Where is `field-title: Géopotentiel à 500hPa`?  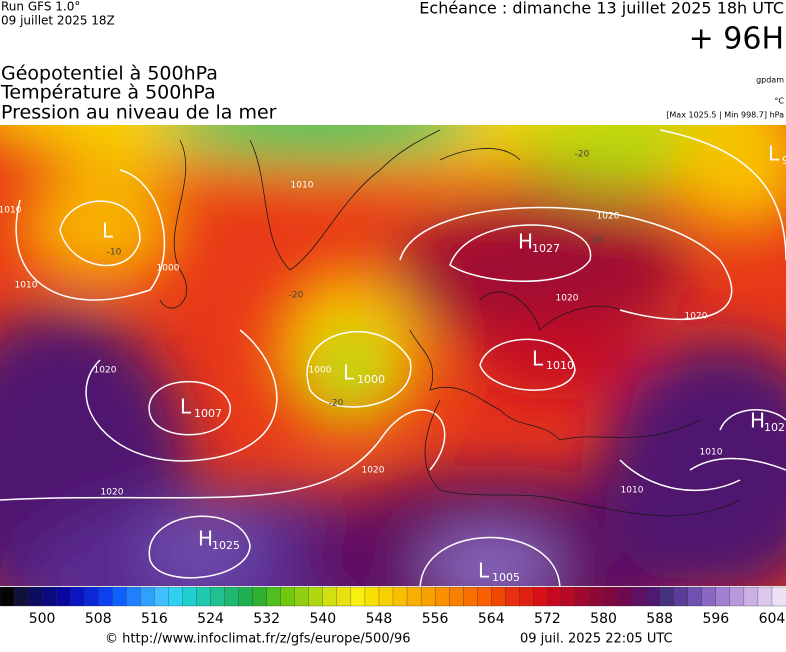 field-title: Géopotentiel à 500hPa is located at coordinates (109, 74).